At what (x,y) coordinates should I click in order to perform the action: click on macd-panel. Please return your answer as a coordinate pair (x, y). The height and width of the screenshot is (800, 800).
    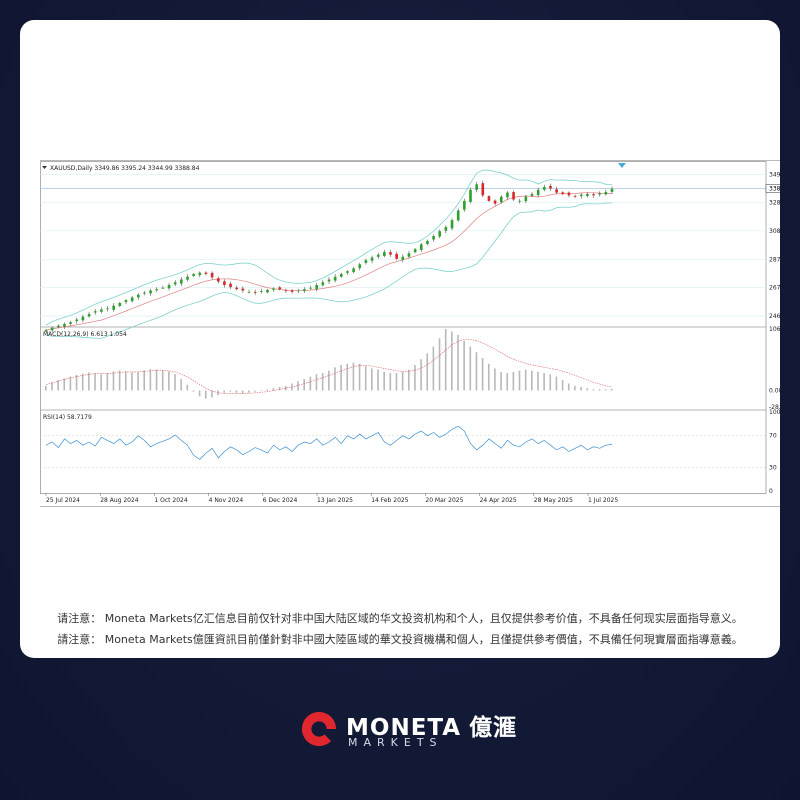
    Looking at the image, I should click on (329, 364).